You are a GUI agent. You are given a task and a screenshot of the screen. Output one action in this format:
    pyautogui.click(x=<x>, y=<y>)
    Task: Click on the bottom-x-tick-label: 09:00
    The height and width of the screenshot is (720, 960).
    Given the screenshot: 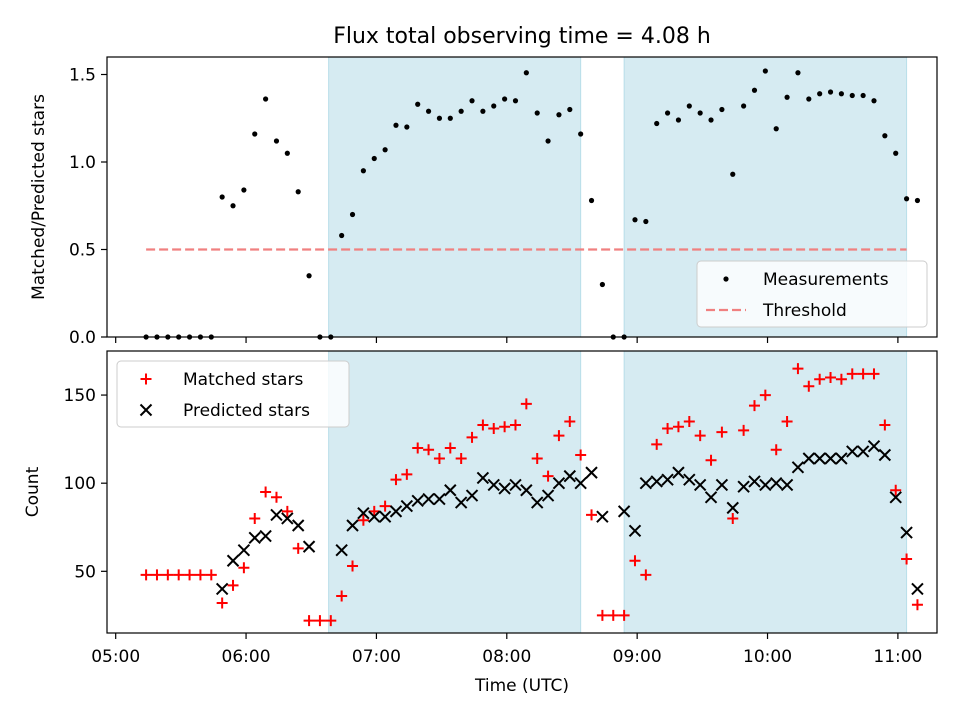 What is the action you would take?
    pyautogui.click(x=637, y=657)
    